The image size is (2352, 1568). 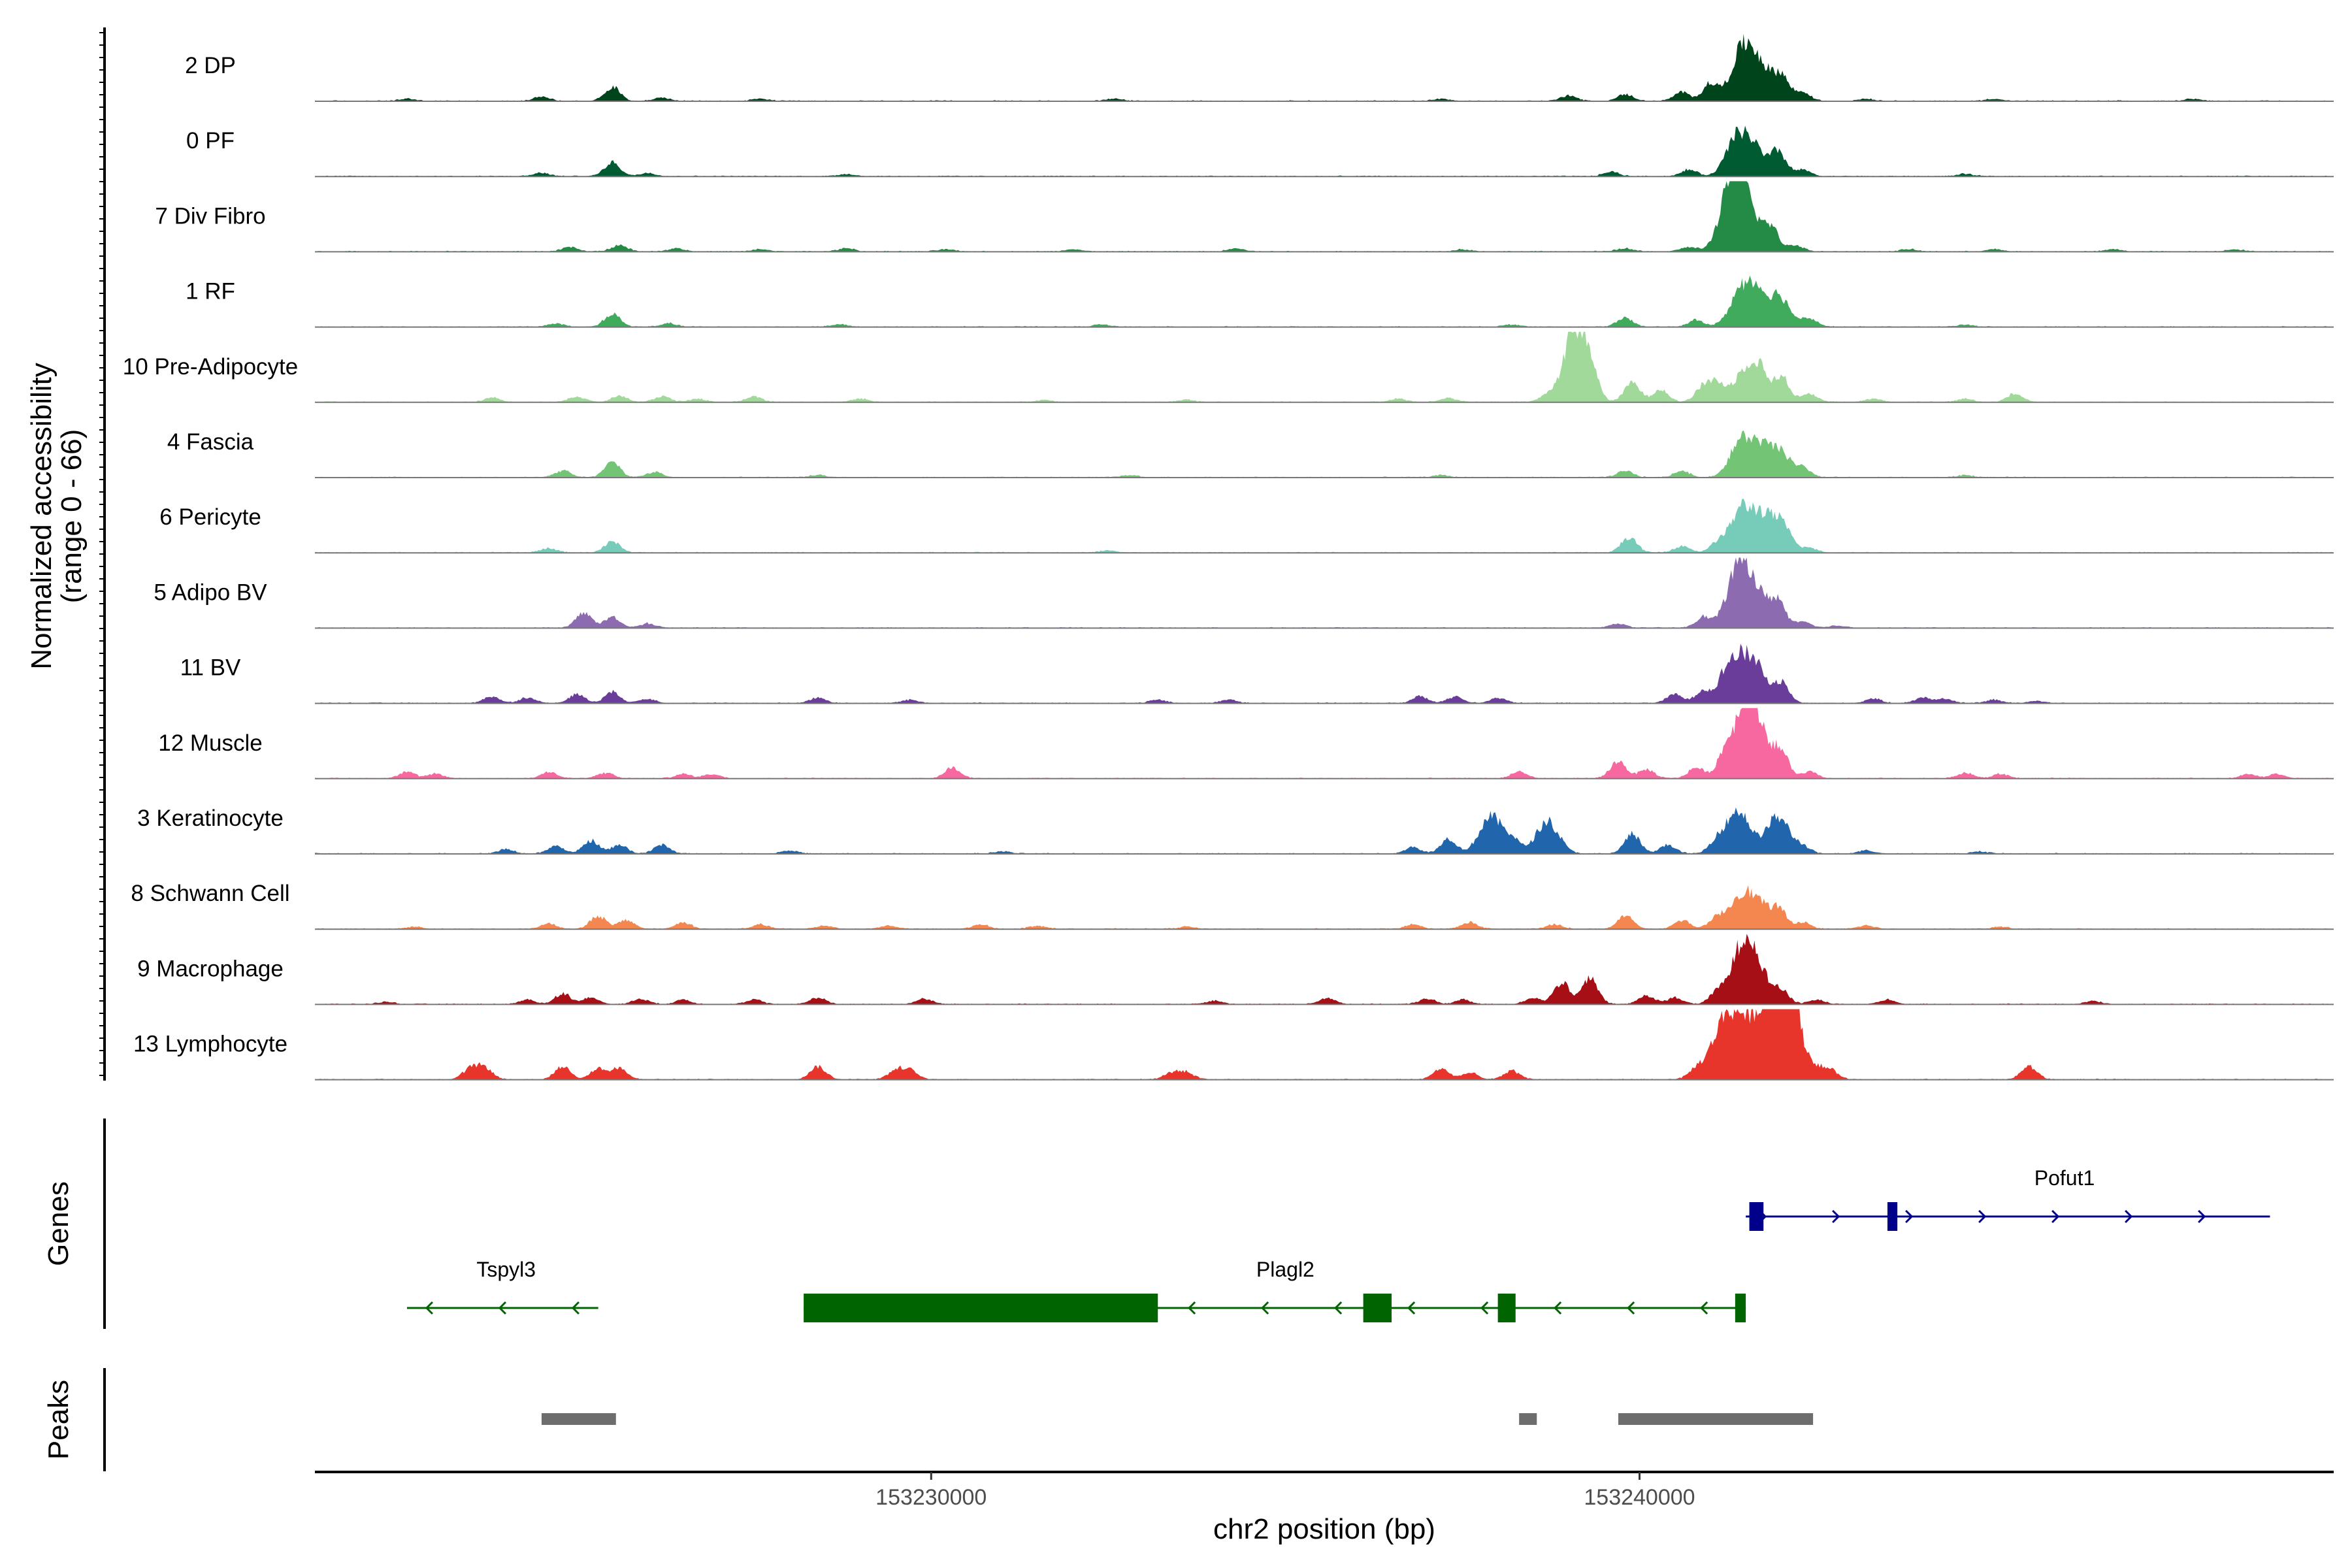 What do you see at coordinates (210, 291) in the screenshot?
I see `track-label: 1 RF` at bounding box center [210, 291].